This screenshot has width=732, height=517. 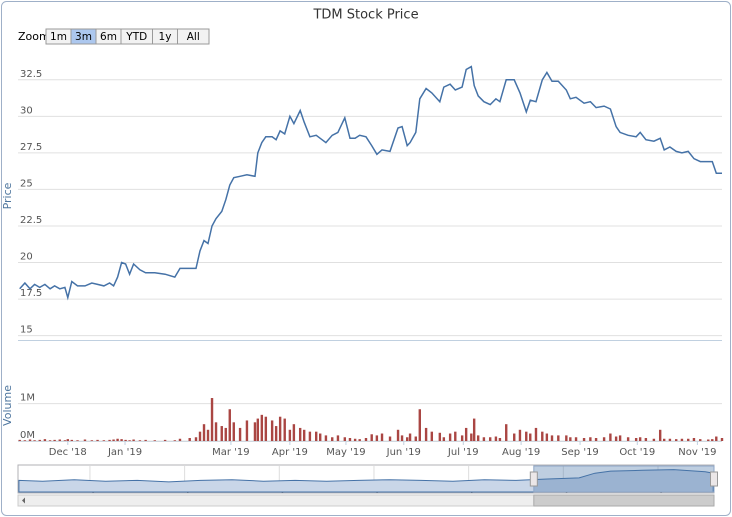 I want to click on zoom-button-label: 1m, so click(x=58, y=37).